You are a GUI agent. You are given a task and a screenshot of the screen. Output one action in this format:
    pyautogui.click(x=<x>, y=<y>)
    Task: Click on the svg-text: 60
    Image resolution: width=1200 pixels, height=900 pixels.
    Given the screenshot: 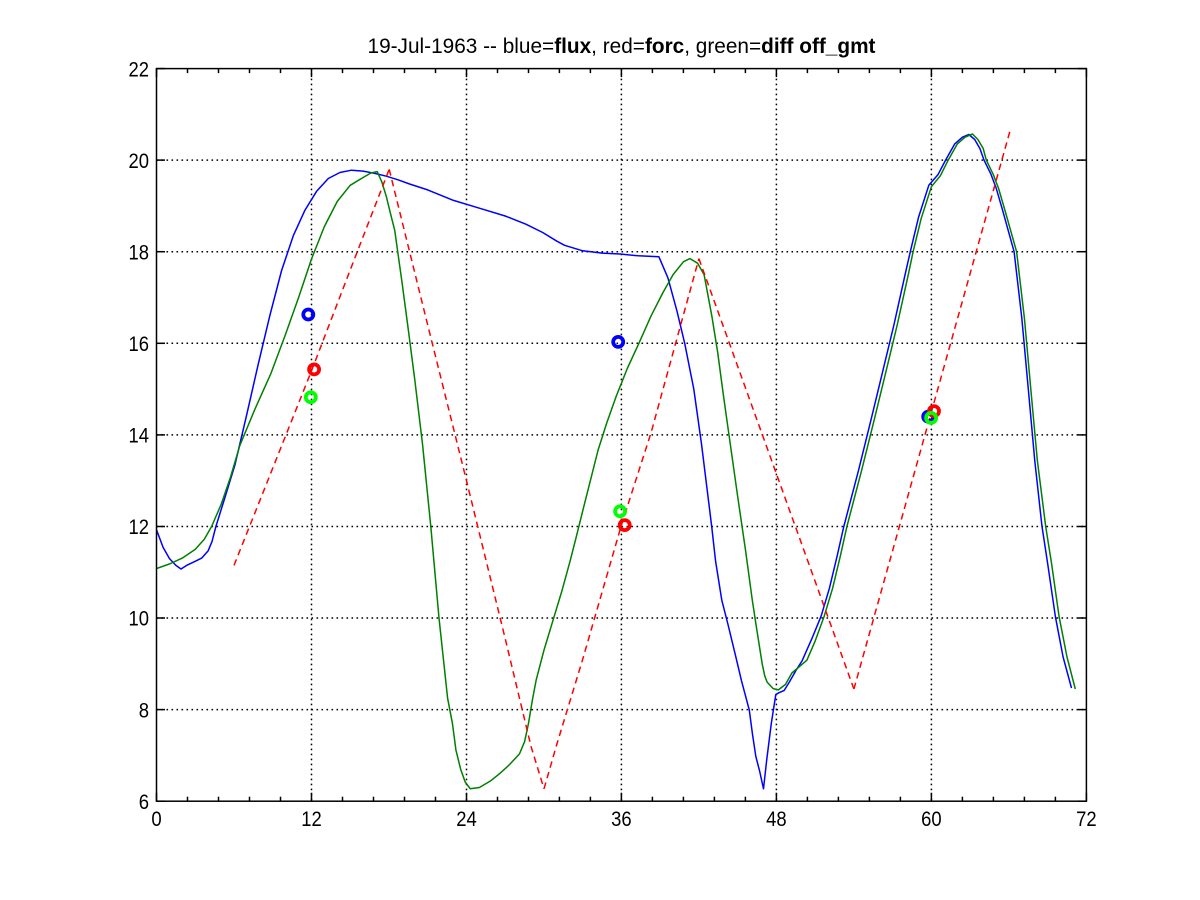 What is the action you would take?
    pyautogui.click(x=931, y=819)
    